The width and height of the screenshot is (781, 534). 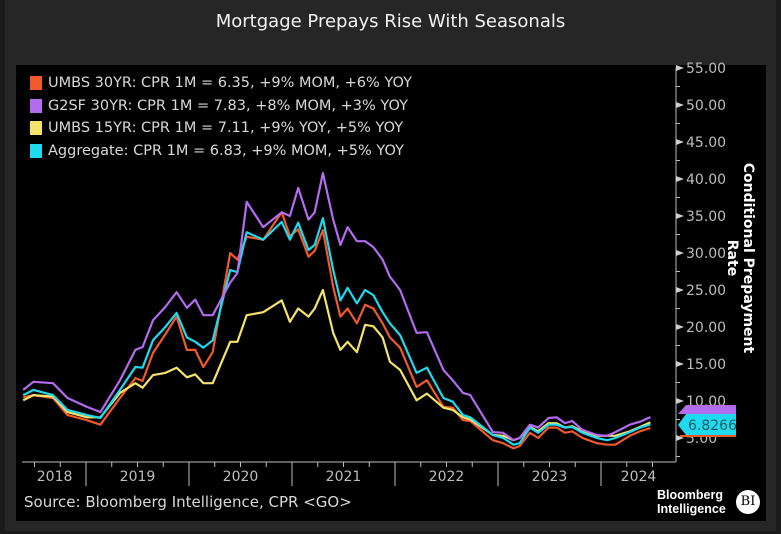 I want to click on x-tick-label: 2018, so click(x=55, y=477).